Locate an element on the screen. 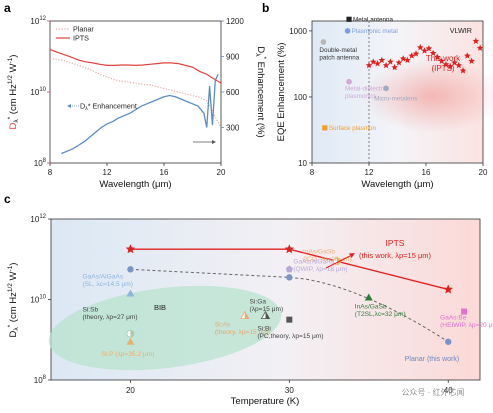  panel-a-legend: Planar IPTS is located at coordinates (75, 34).